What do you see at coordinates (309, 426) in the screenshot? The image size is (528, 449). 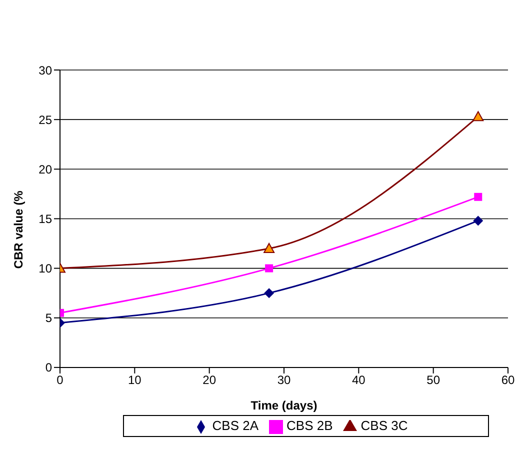 I see `legend-label: CBS 2B` at bounding box center [309, 426].